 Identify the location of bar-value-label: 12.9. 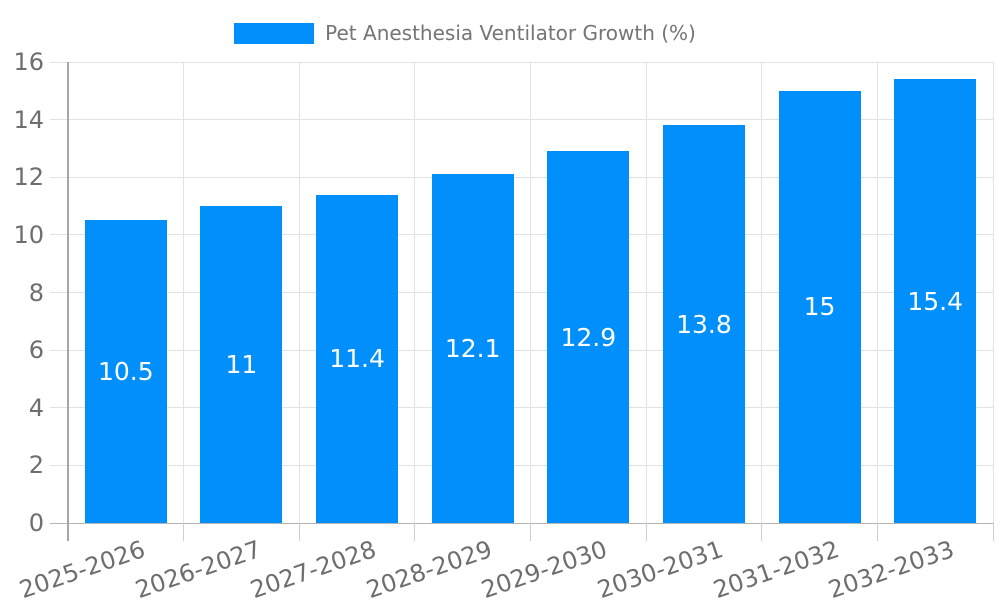
(588, 337).